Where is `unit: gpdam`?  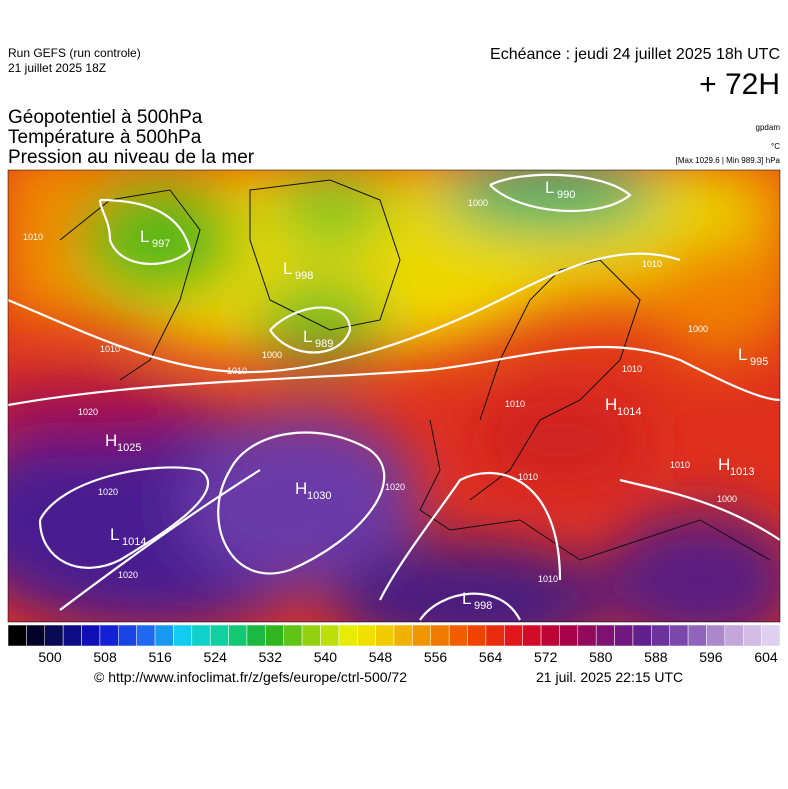
unit: gpdam is located at coordinates (767, 127).